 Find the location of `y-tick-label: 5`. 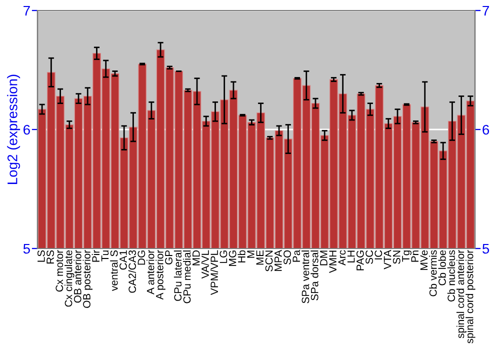

y-tick-label: 5 is located at coordinates (26, 249).